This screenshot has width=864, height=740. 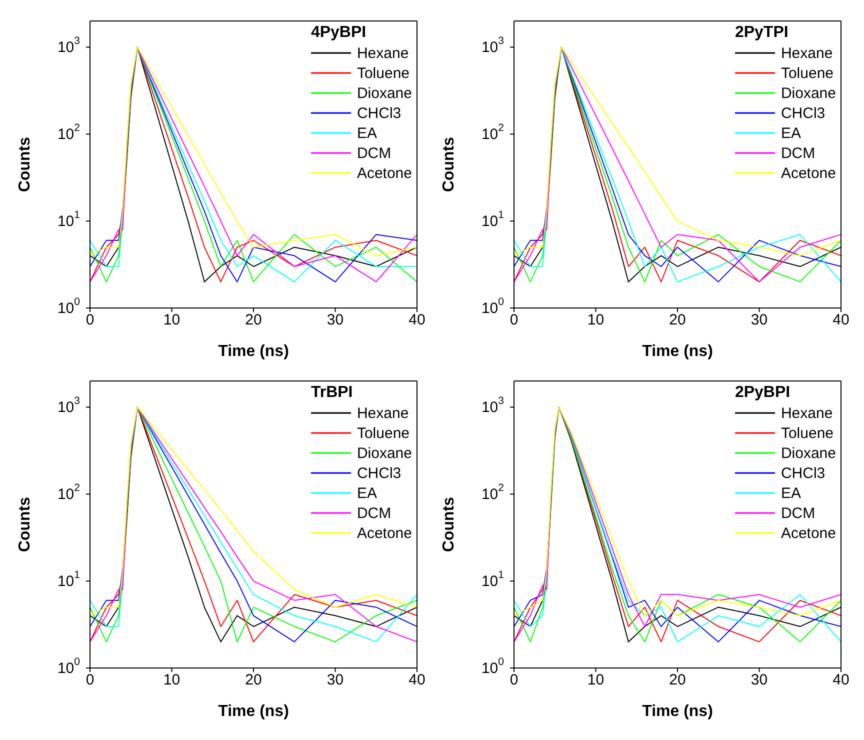 What do you see at coordinates (763, 393) in the screenshot?
I see `legend-title: 2PyBPI` at bounding box center [763, 393].